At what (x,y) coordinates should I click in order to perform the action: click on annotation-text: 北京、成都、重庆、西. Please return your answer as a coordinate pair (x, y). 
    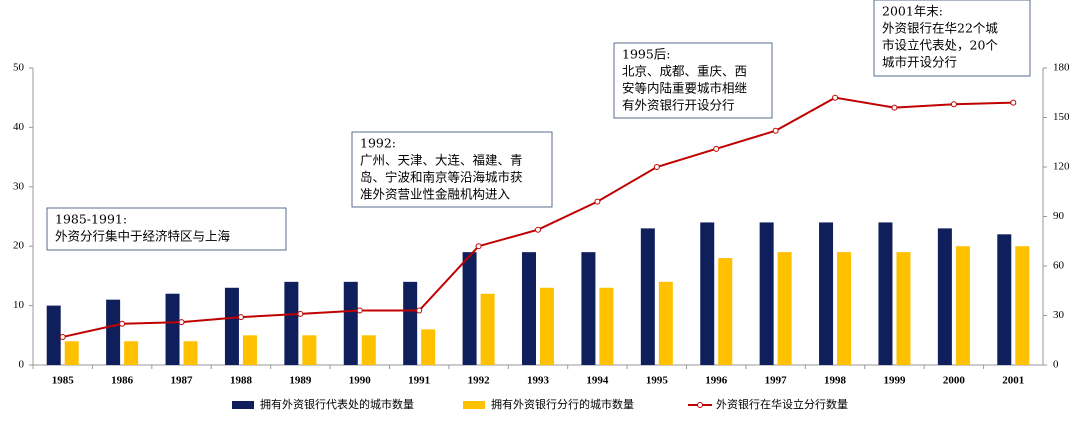
    Looking at the image, I should click on (684, 71).